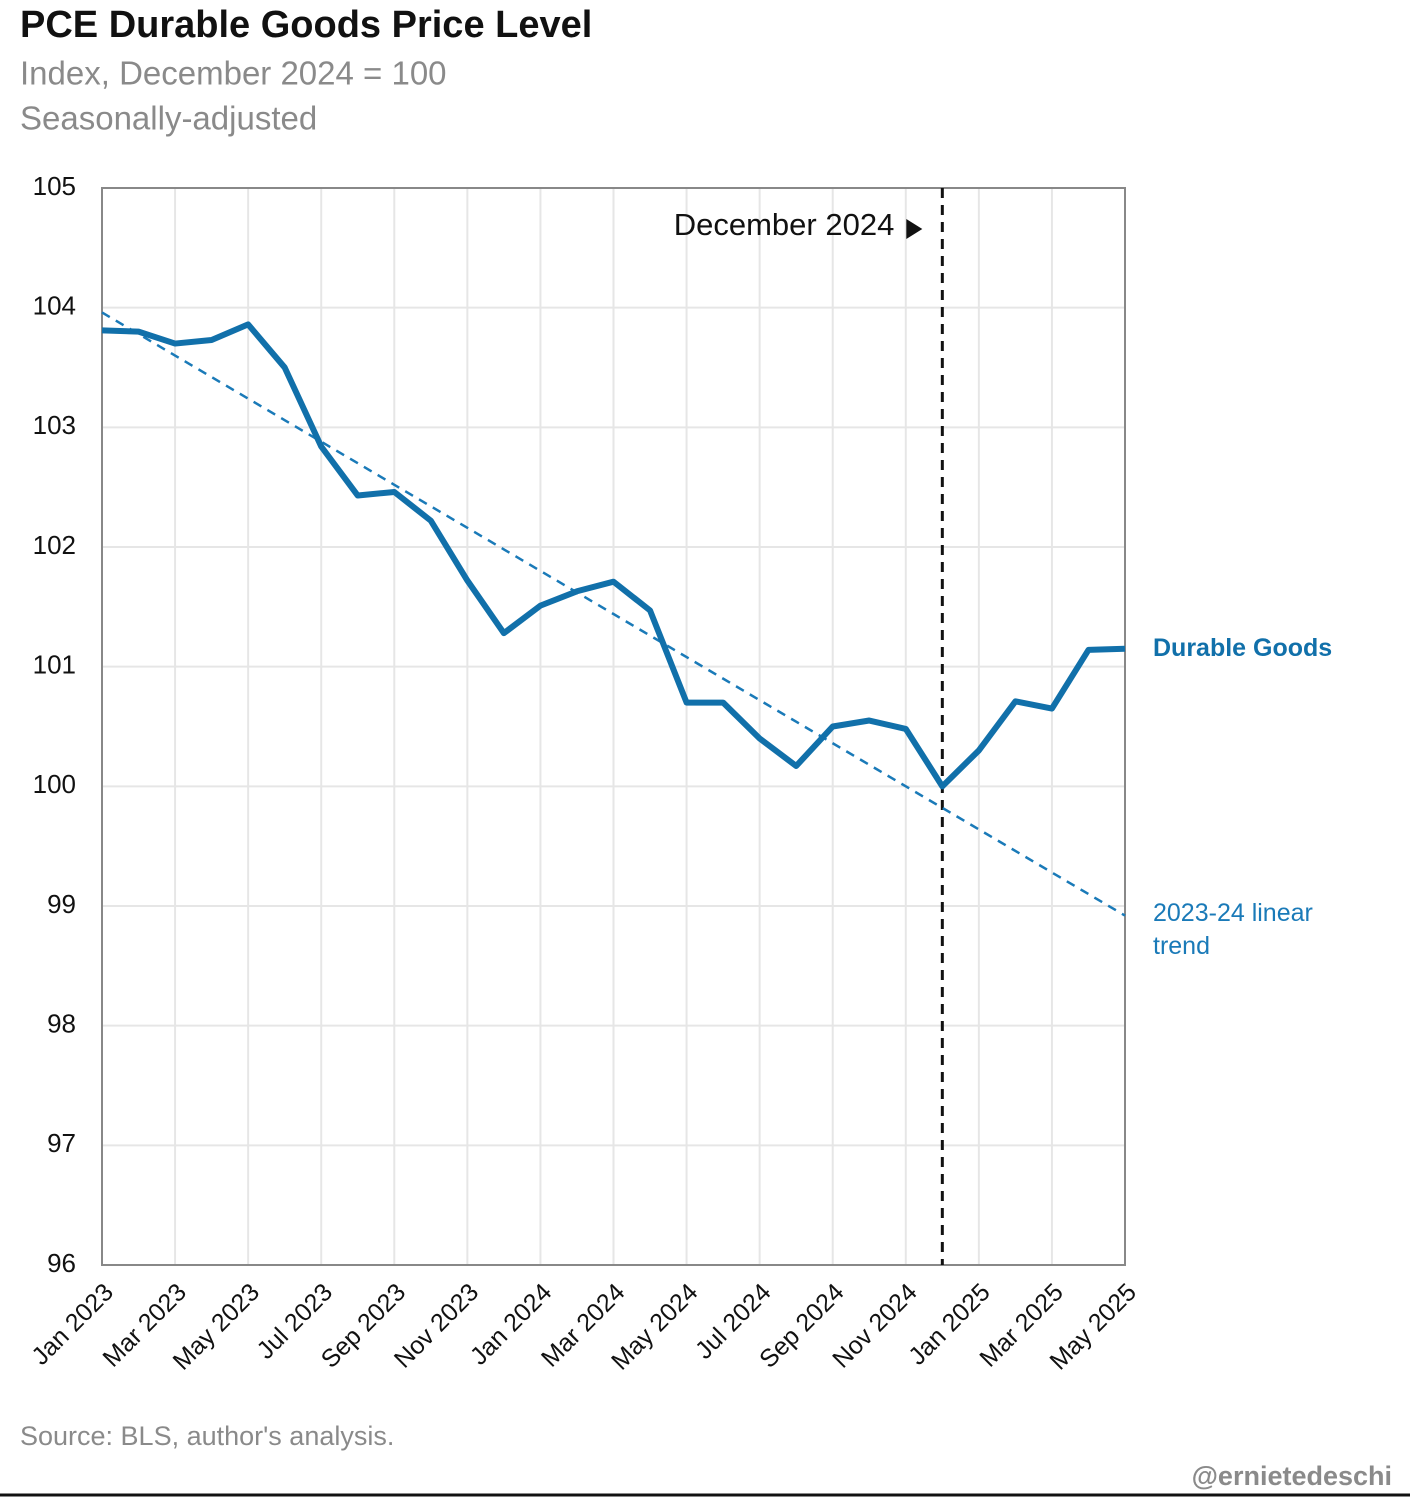 The image size is (1410, 1497). What do you see at coordinates (1292, 1476) in the screenshot?
I see `credit: @ernietedeschi` at bounding box center [1292, 1476].